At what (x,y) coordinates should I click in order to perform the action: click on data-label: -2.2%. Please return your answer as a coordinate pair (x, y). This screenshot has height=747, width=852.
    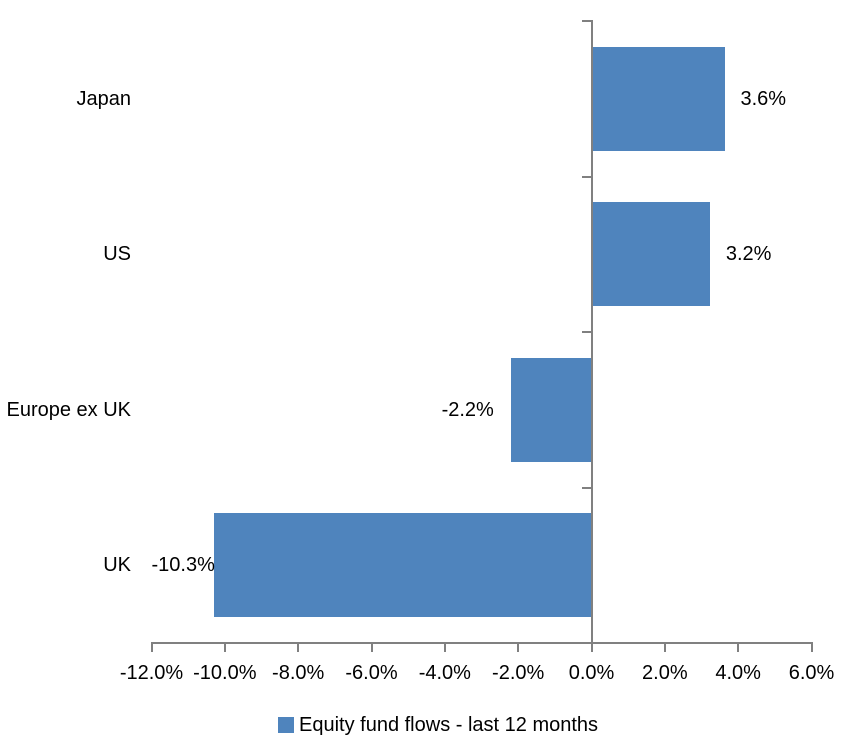
    Looking at the image, I should click on (467, 409).